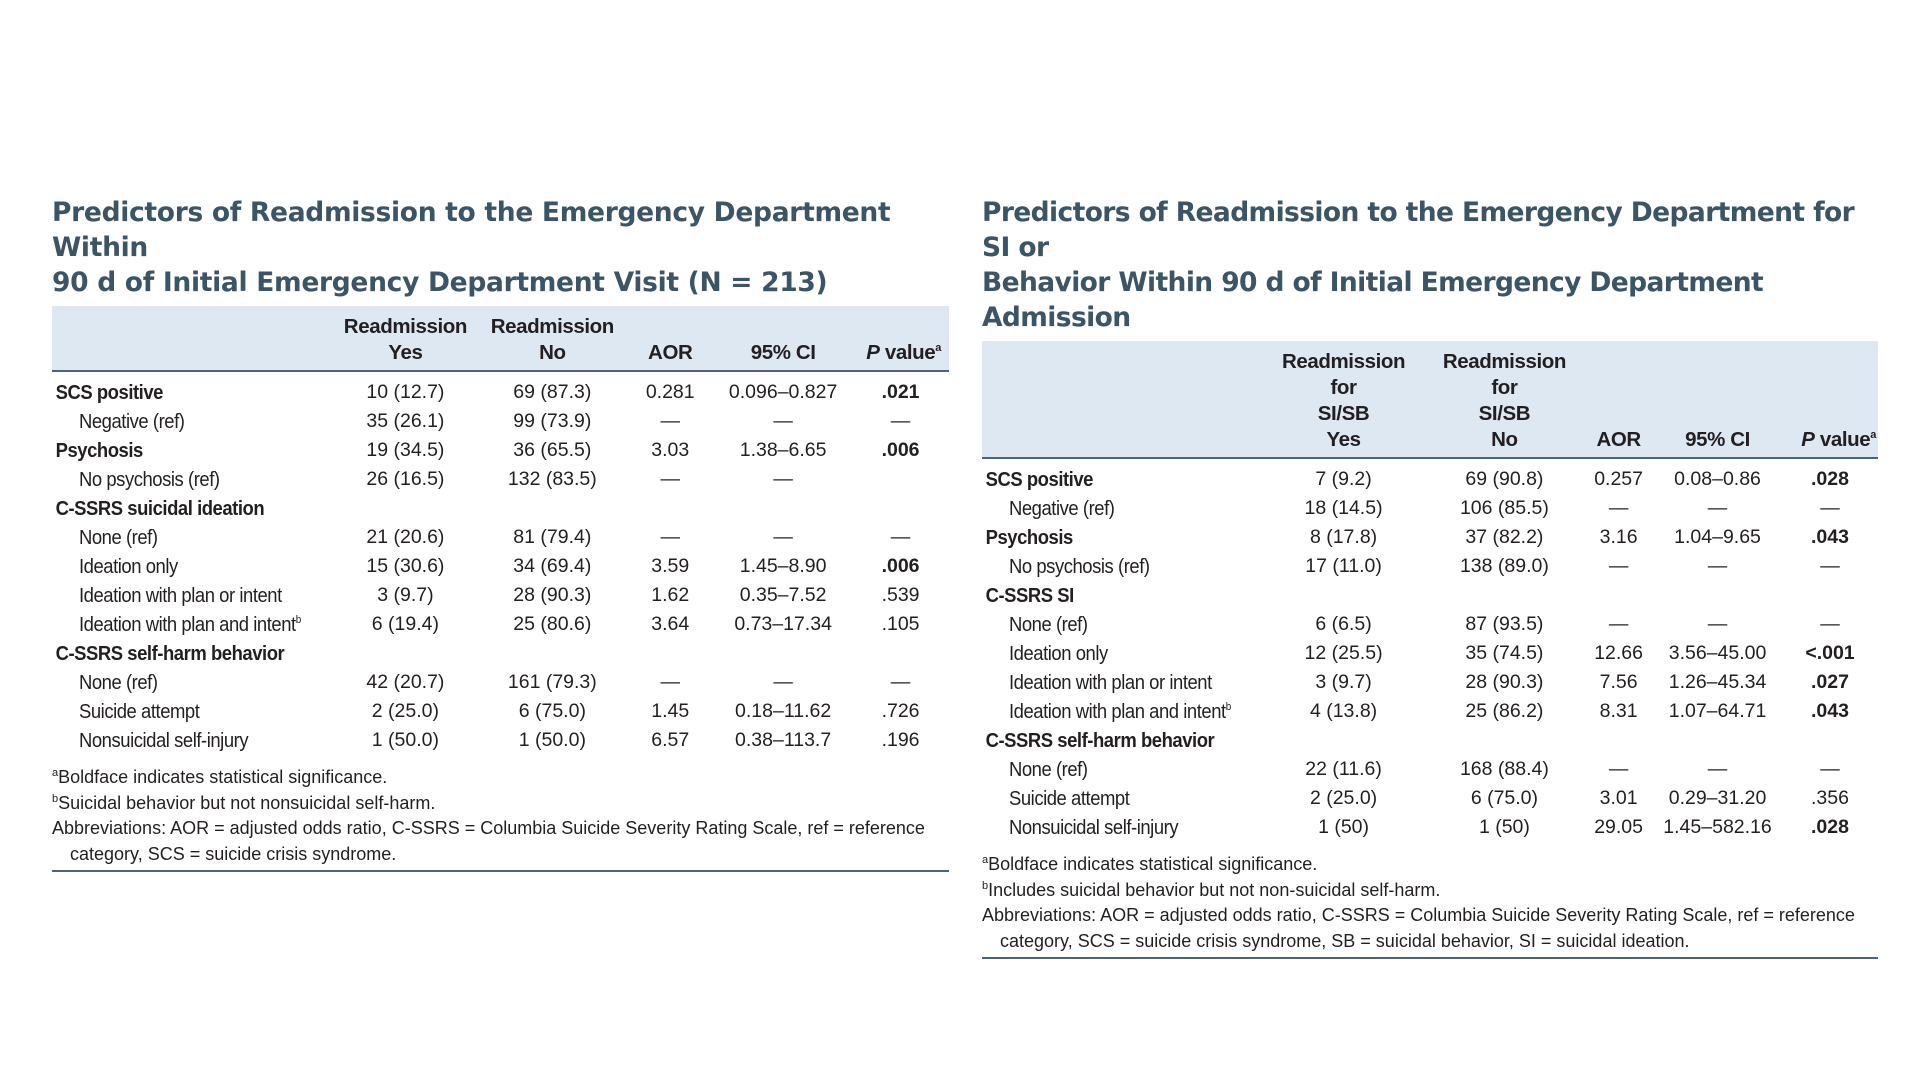 The width and height of the screenshot is (1920, 1080). I want to click on table-row: No psychosis (ref) 17 (11.0) 138 (89.0) — — —, so click(1430, 566).